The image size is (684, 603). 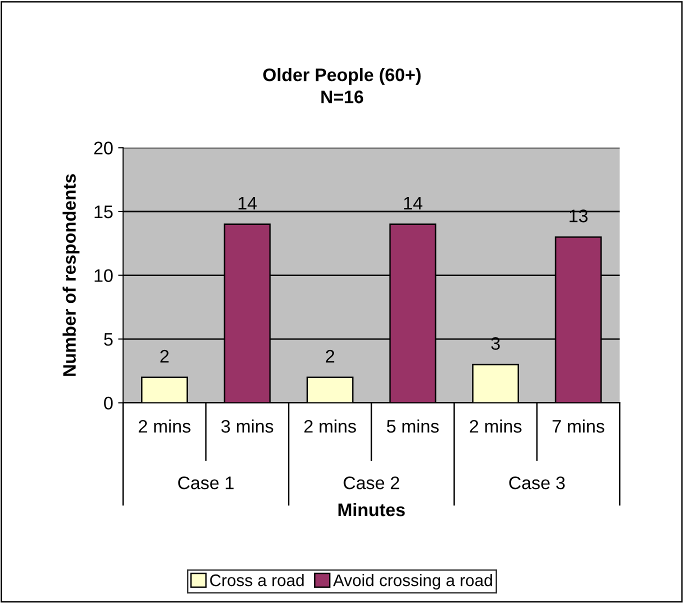 What do you see at coordinates (257, 580) in the screenshot?
I see `legend-label: Cross a road` at bounding box center [257, 580].